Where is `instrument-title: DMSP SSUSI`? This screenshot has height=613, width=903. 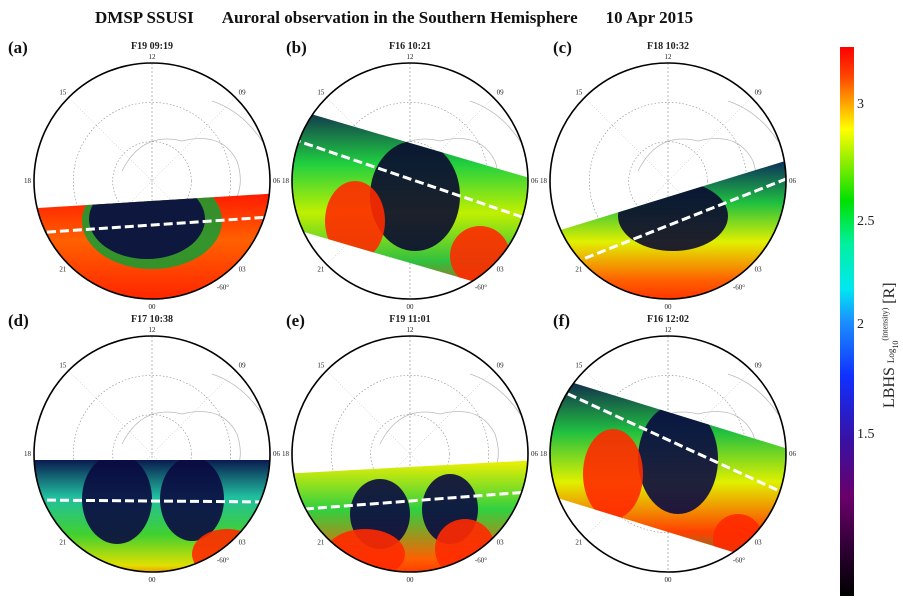 instrument-title: DMSP SSUSI is located at coordinates (144, 17).